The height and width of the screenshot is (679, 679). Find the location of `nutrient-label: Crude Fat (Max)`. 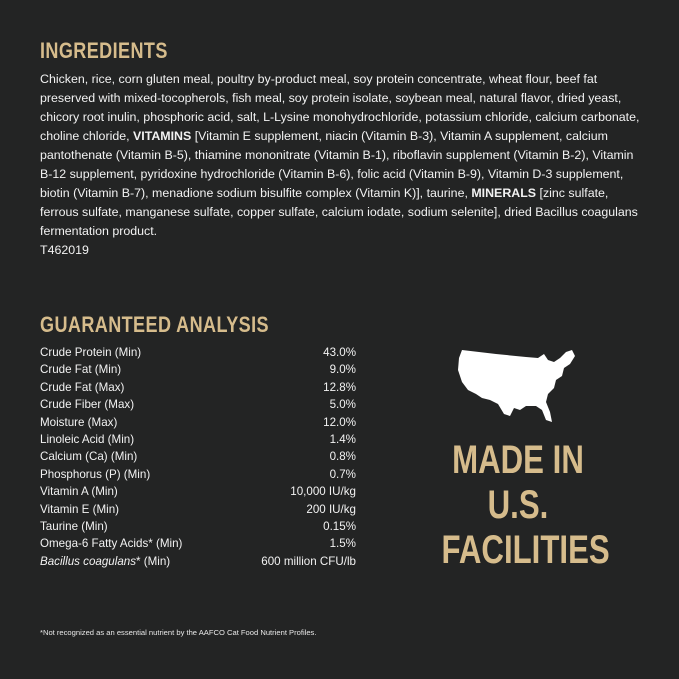

nutrient-label: Crude Fat (Max) is located at coordinates (82, 387).